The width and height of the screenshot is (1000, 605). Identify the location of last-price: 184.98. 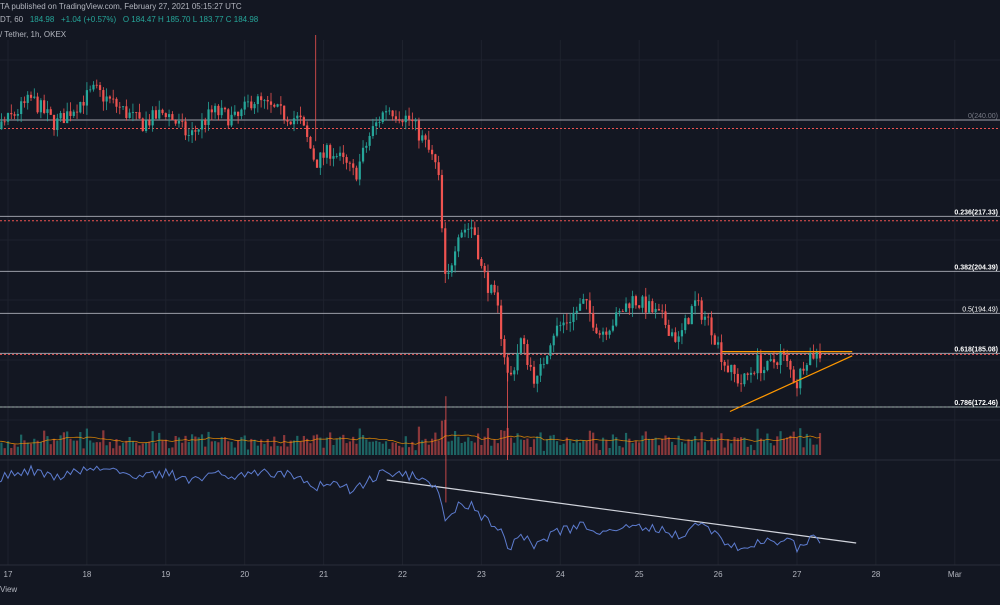
(42, 19).